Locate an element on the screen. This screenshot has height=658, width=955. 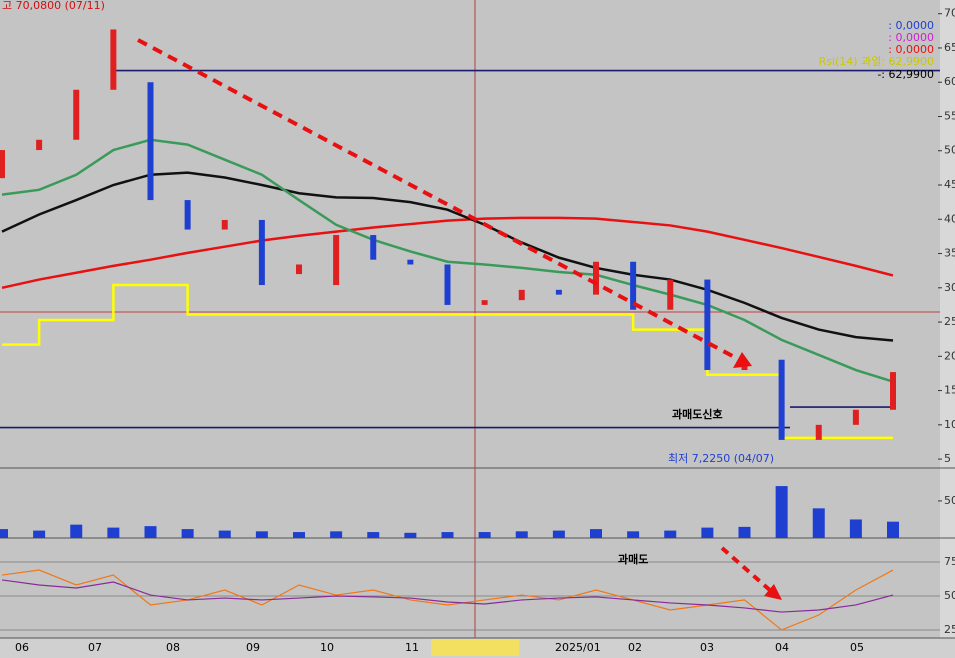
x-tick-label: 11 is located at coordinates (412, 647).